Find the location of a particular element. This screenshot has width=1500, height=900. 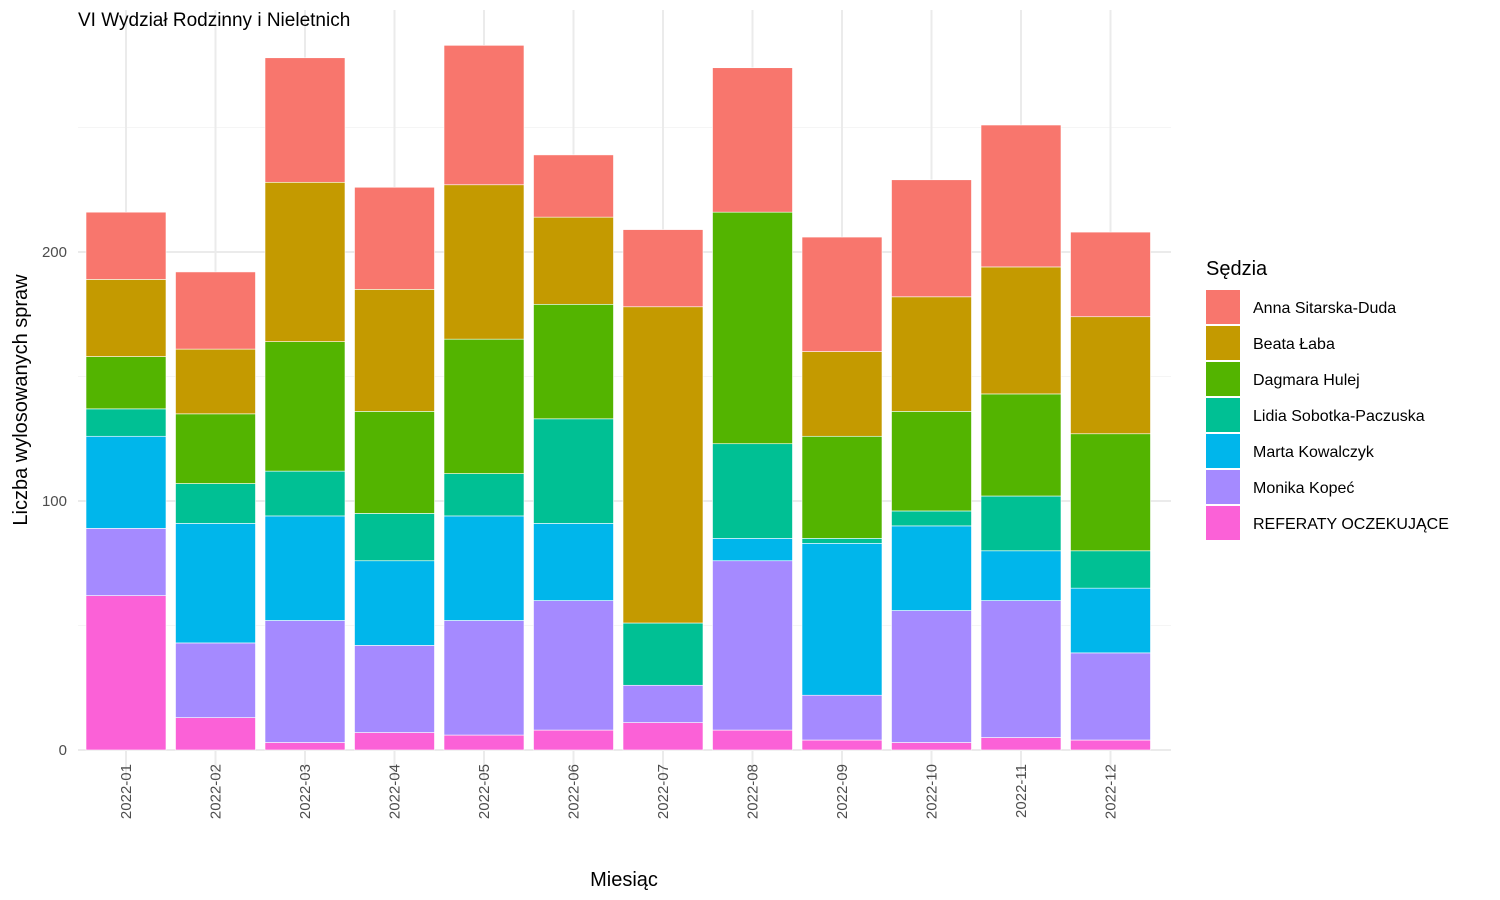

x-tick-label: 2022-01 is located at coordinates (126, 791).